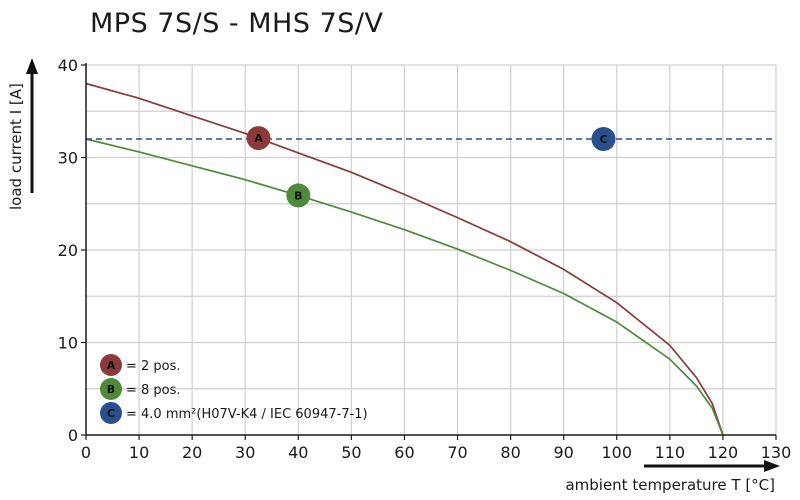 This screenshot has height=500, width=800. What do you see at coordinates (298, 452) in the screenshot?
I see `x-tick-label: 40` at bounding box center [298, 452].